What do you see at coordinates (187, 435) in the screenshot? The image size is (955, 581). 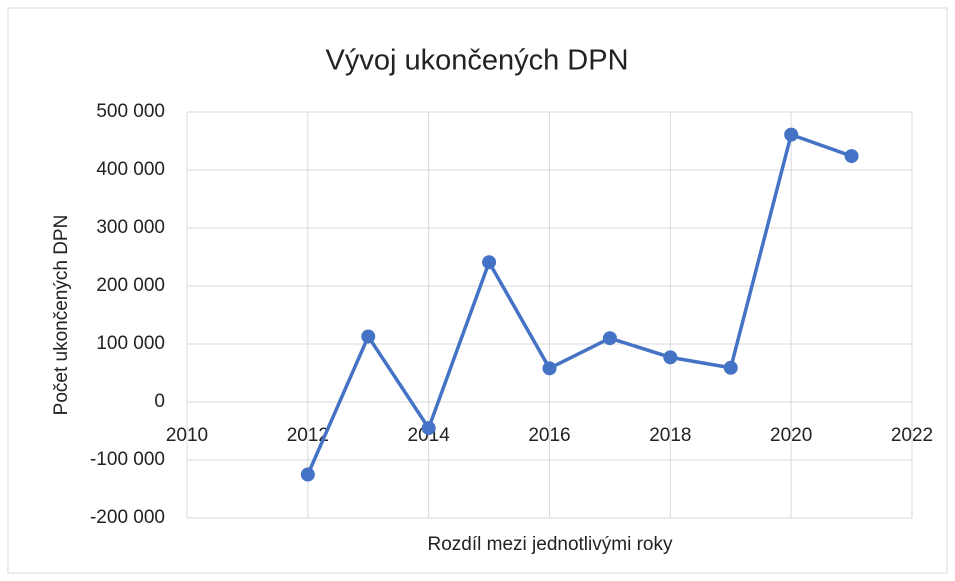 I see `x-tick-label: 2010` at bounding box center [187, 435].